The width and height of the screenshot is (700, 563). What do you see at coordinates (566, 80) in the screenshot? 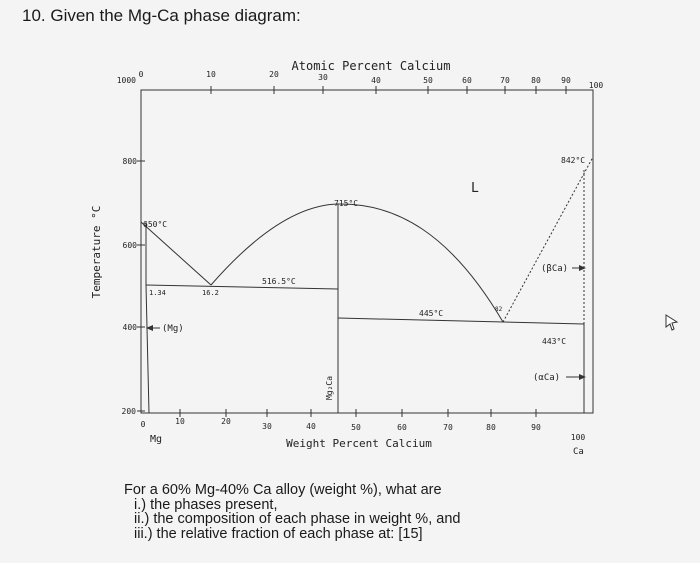
I see `top-tick-label: 90` at bounding box center [566, 80].